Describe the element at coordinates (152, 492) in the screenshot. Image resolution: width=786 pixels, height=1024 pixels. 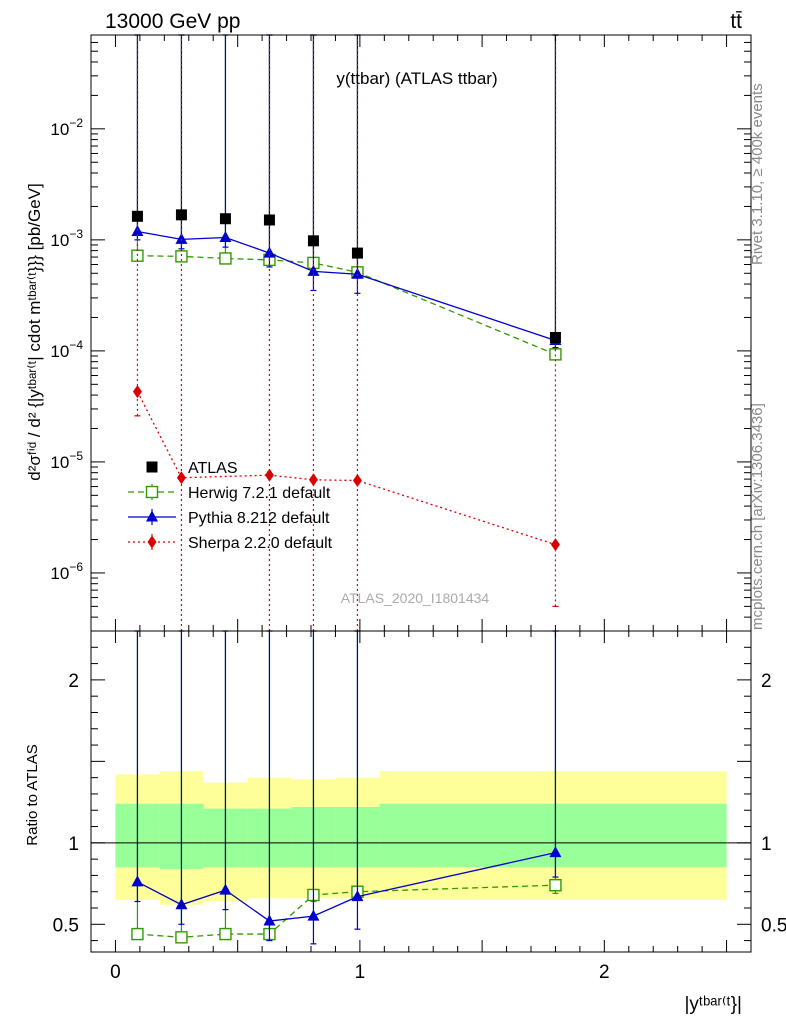
I see `legend-herwig-marker` at that location.